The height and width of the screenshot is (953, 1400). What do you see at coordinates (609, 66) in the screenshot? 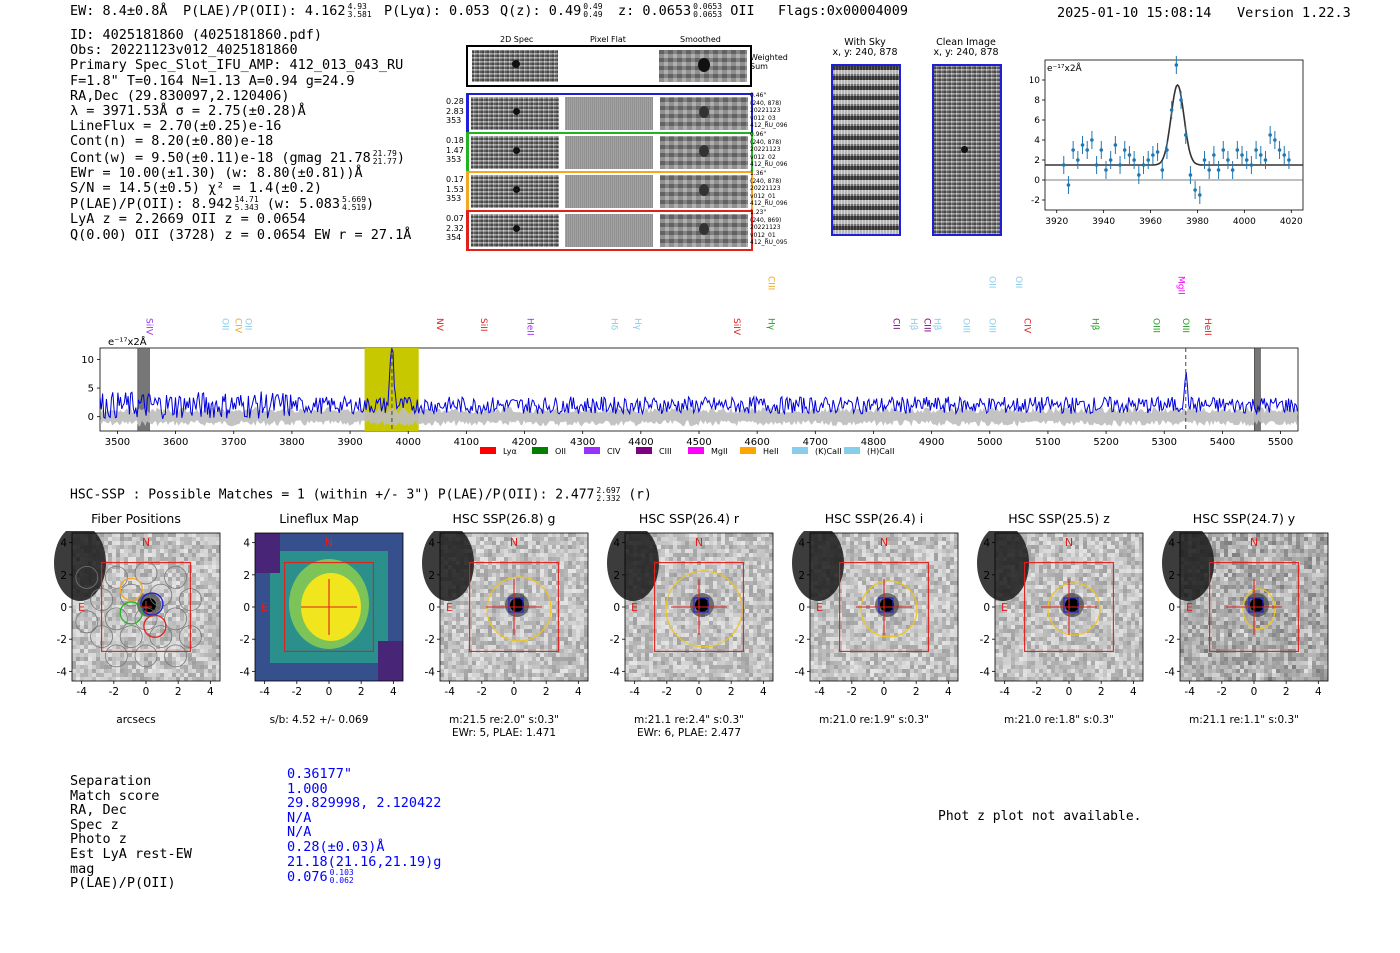
I see `spec2d-weighted-row` at bounding box center [609, 66].